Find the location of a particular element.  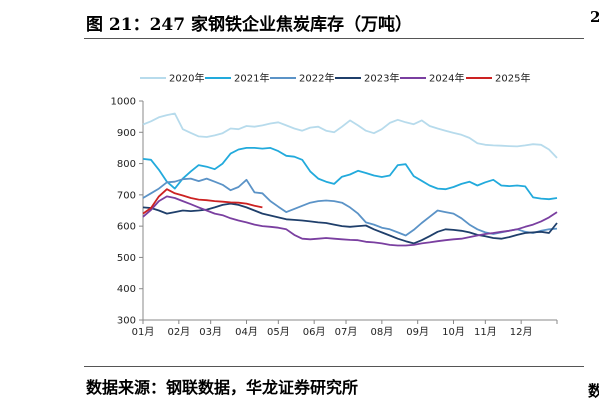

x-tick-label: 04月 is located at coordinates (246, 332).